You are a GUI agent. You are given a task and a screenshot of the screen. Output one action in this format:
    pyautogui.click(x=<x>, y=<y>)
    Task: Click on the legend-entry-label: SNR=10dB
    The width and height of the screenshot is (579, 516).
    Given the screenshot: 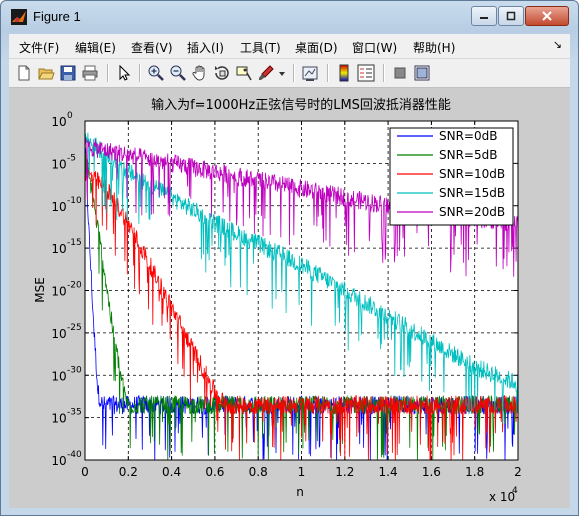 What is the action you would take?
    pyautogui.click(x=472, y=174)
    